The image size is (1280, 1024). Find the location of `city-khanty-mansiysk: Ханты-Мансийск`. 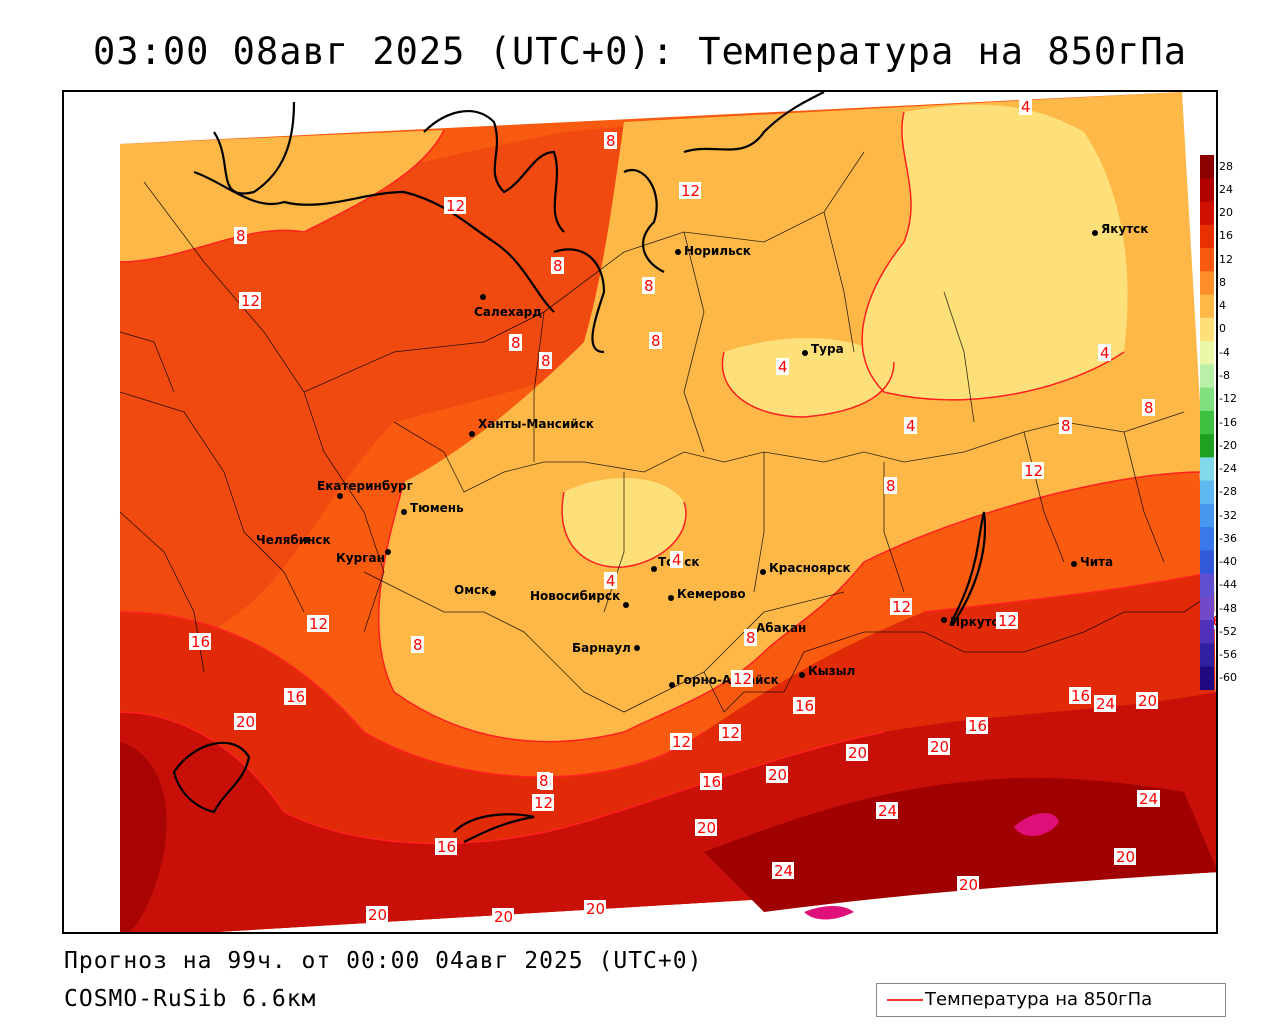

city-khanty-mansiysk: Ханты-Мансийск is located at coordinates (536, 424).